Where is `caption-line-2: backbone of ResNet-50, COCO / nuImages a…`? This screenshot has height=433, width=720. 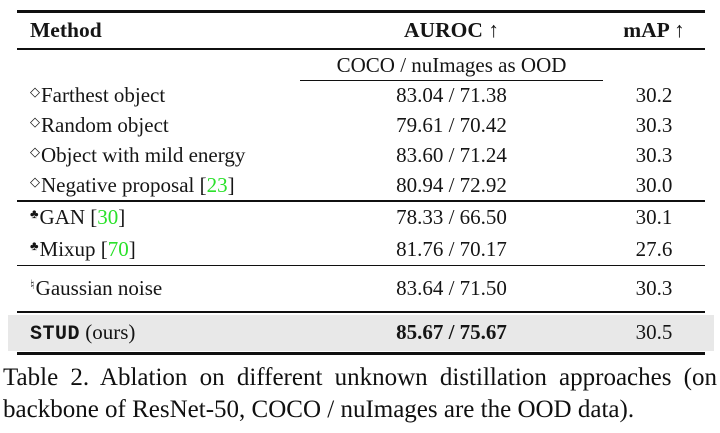
caption-line-2: backbone of ResNet-50, COCO / nuImages a… is located at coordinates (319, 409).